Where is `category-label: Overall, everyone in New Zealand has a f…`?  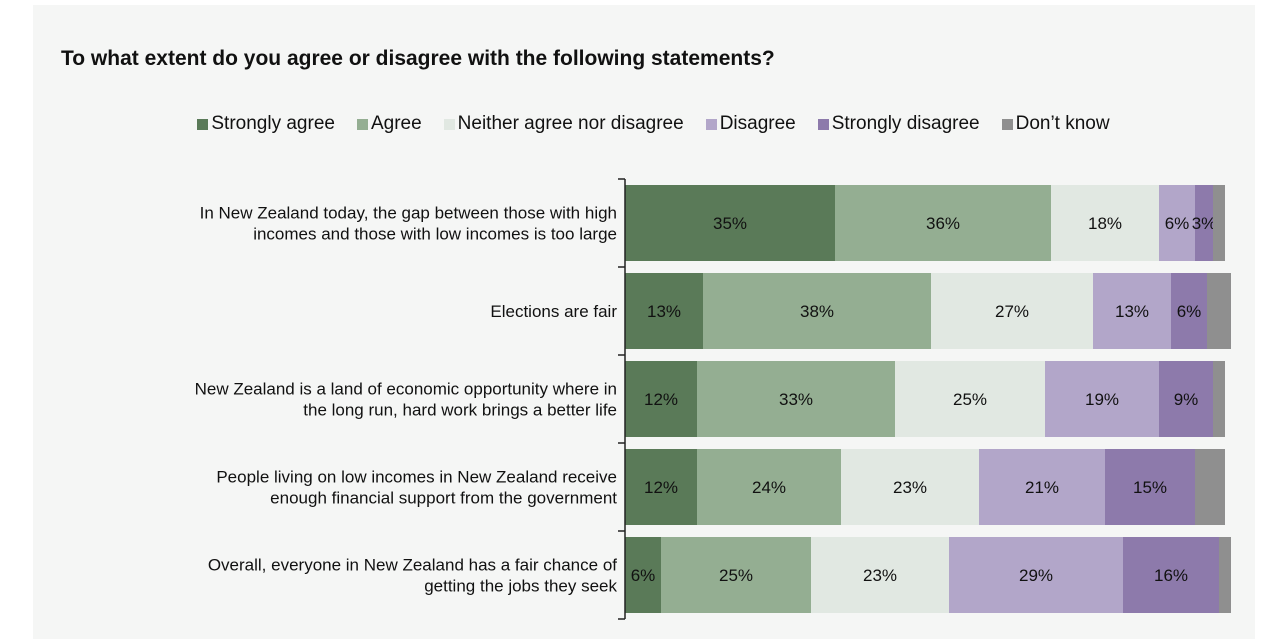
category-label: Overall, everyone in New Zealand has a f… is located at coordinates (412, 565).